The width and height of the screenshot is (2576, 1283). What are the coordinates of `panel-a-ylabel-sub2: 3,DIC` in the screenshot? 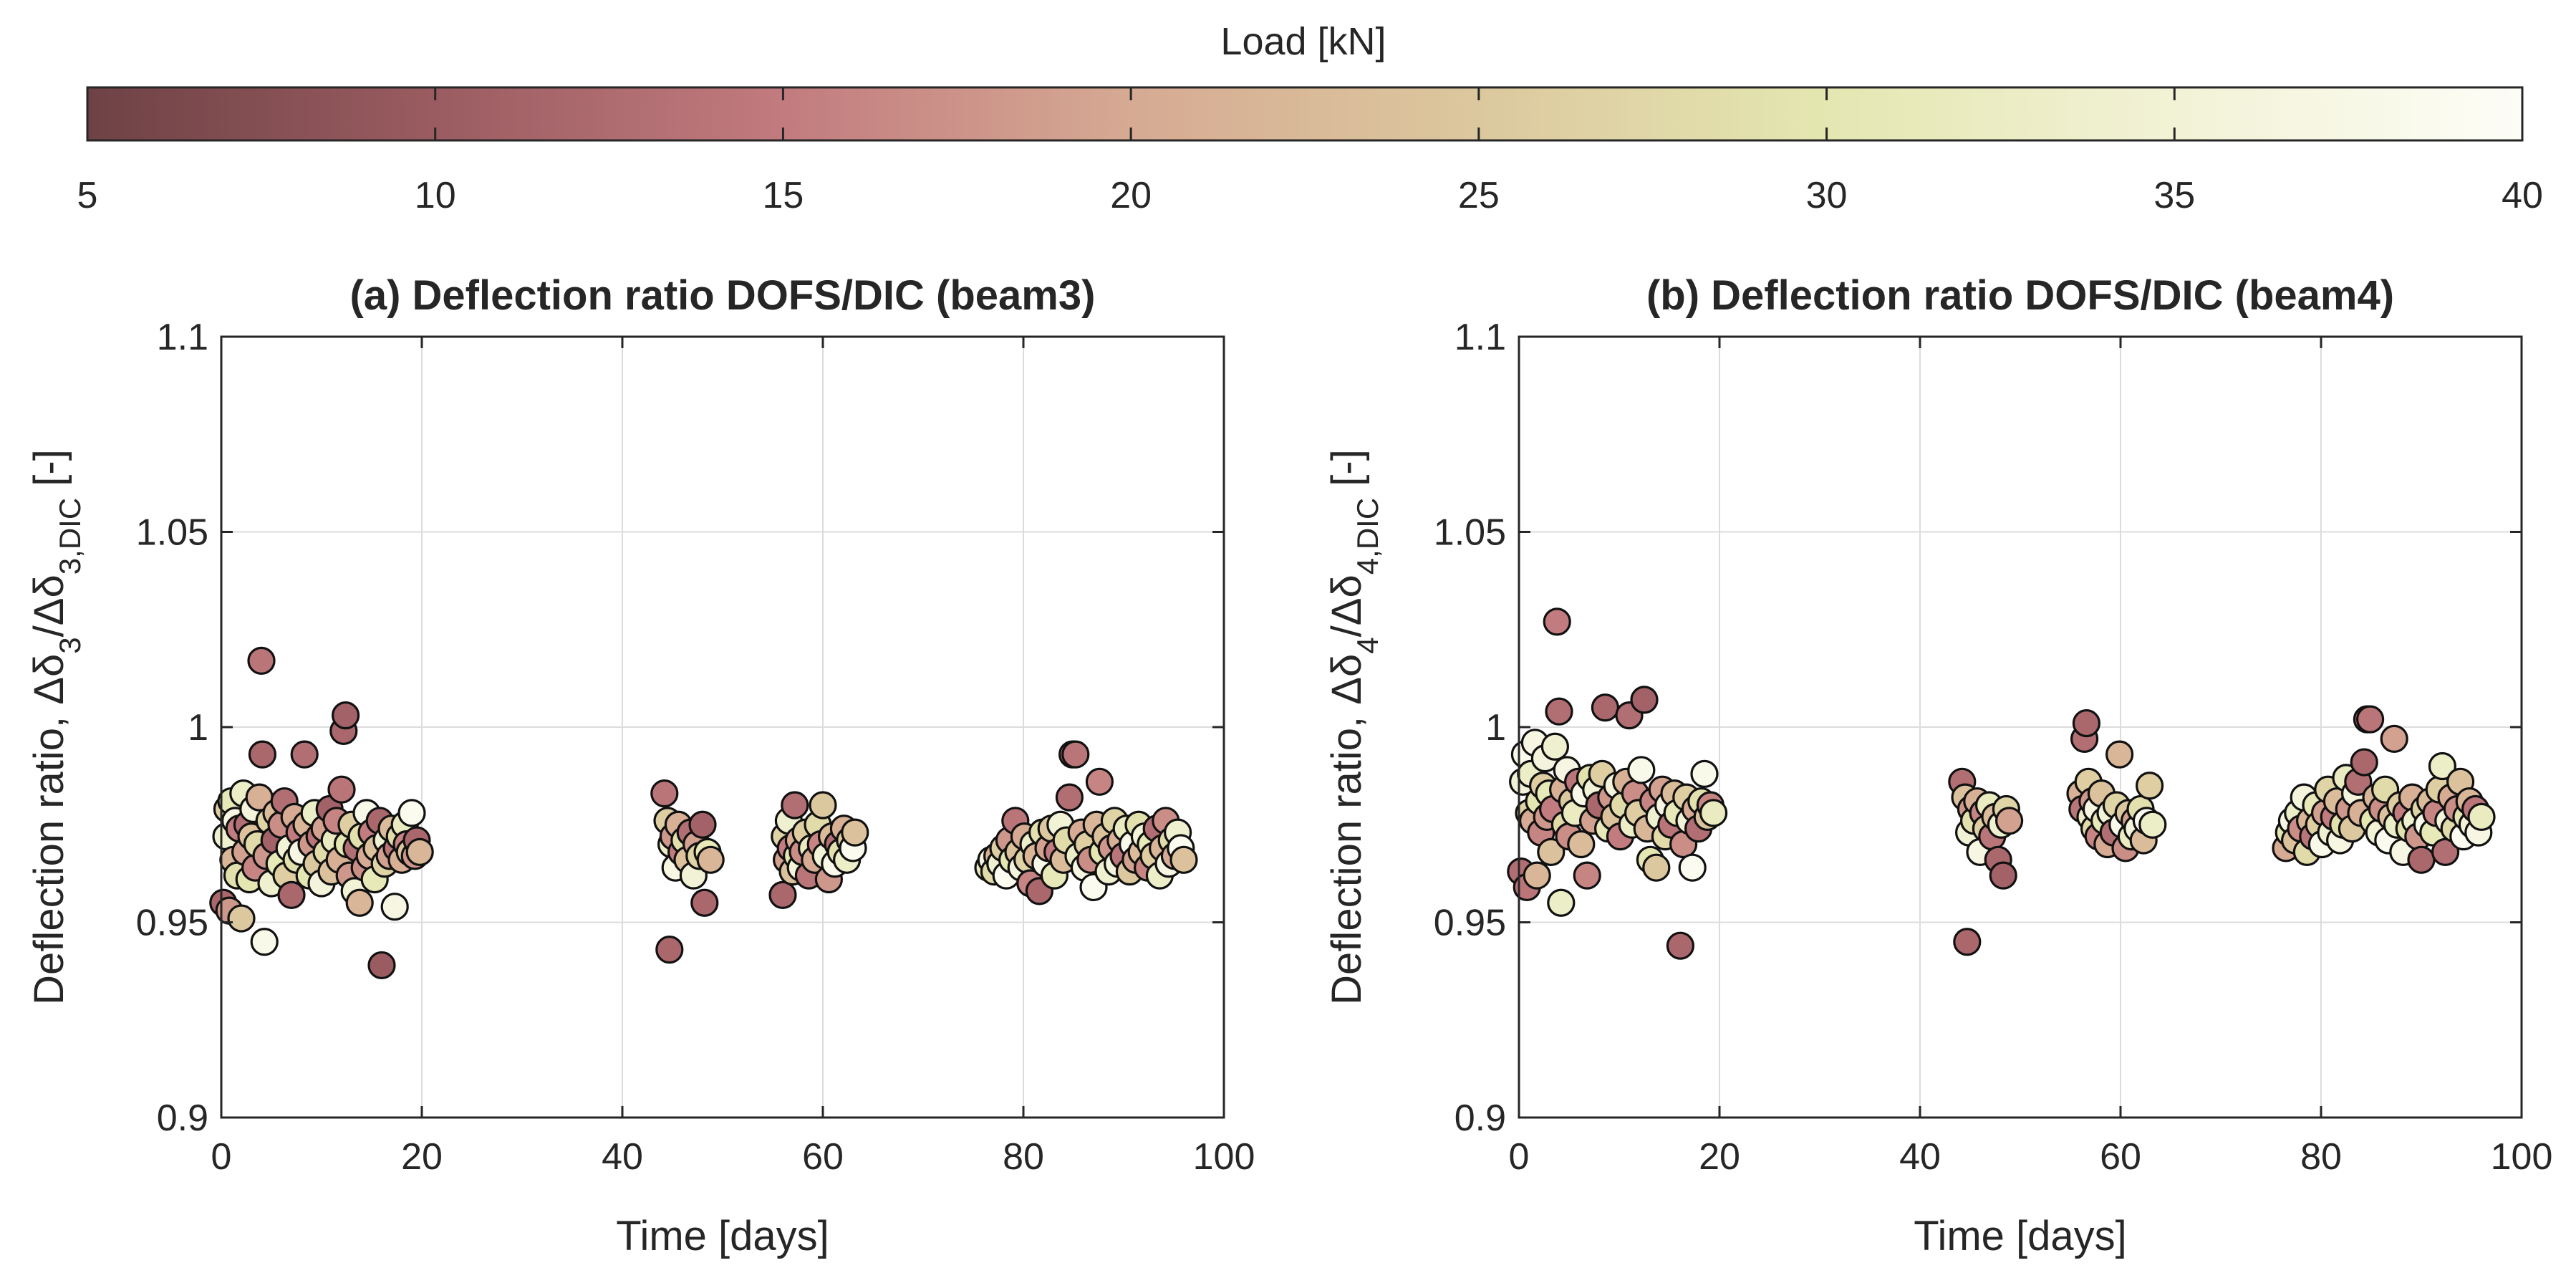 It's located at (70, 537).